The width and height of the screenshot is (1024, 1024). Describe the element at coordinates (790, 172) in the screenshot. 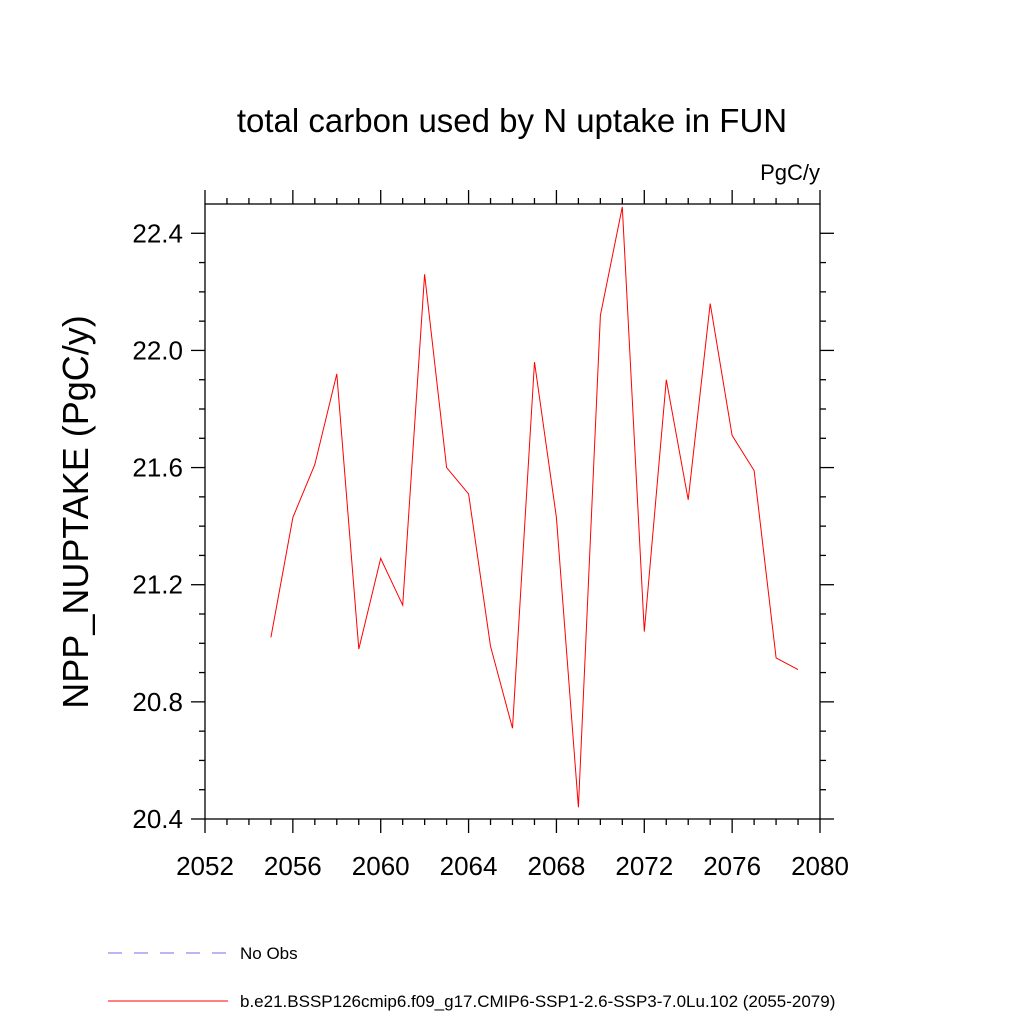

I see `units-label: PgC/y` at that location.